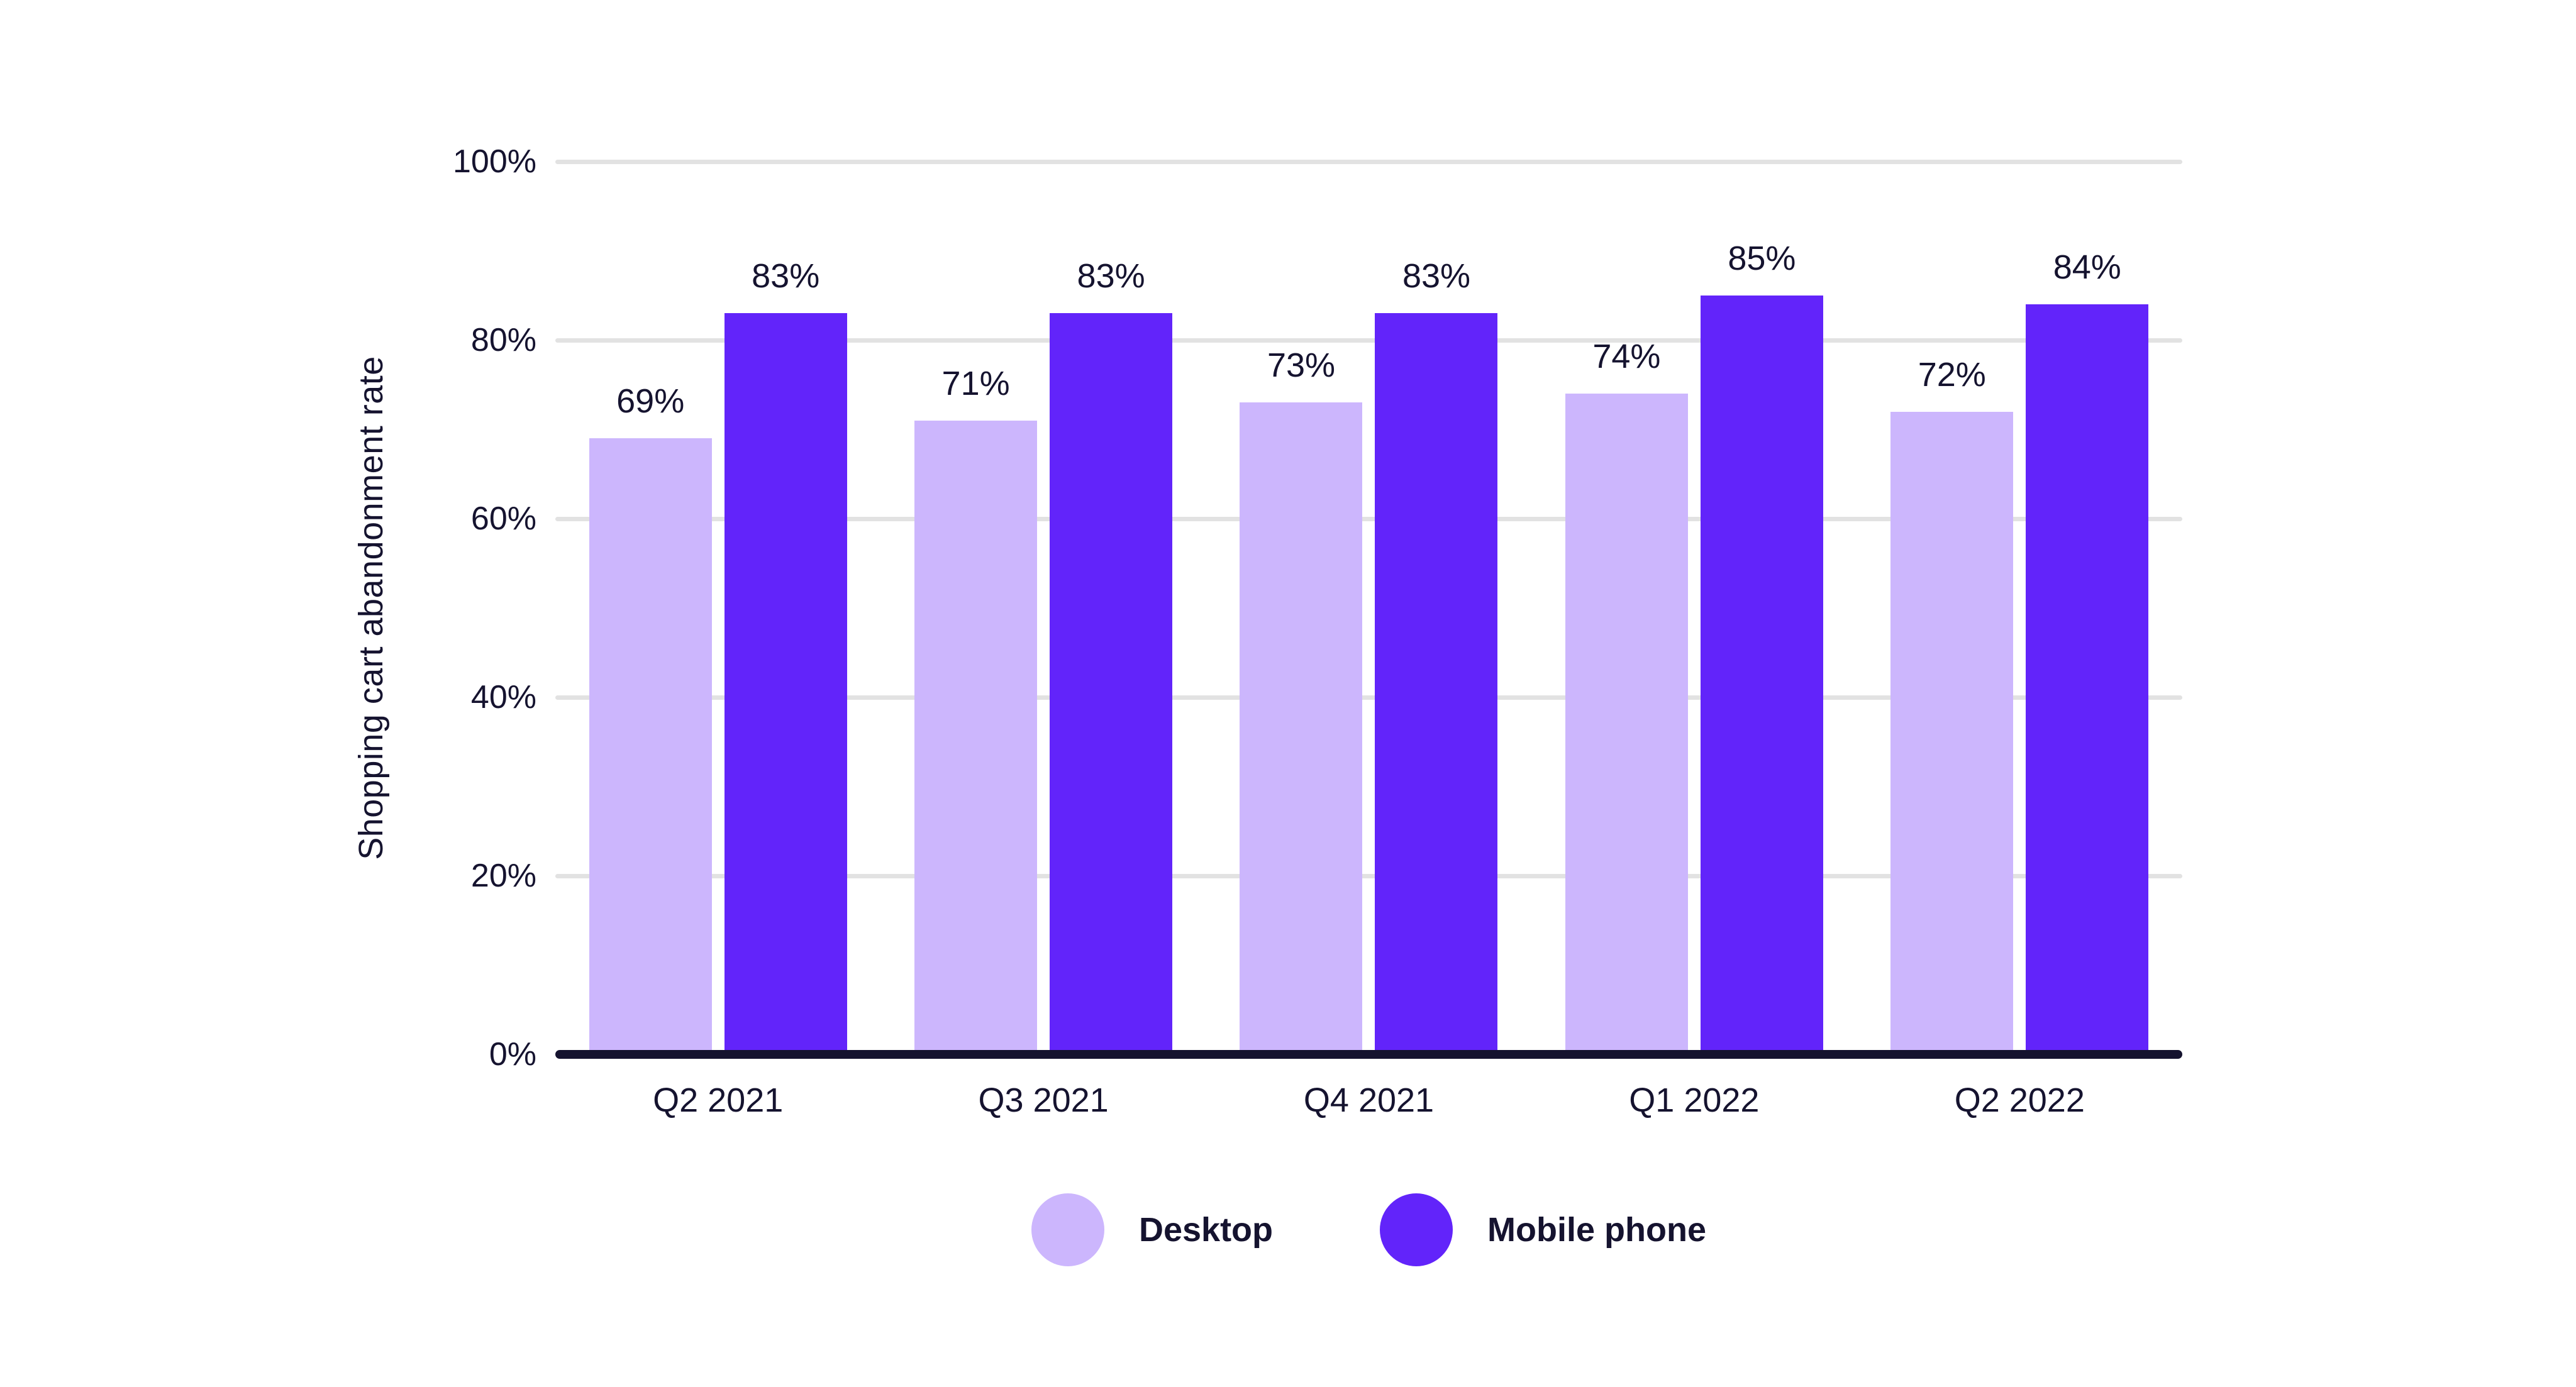 Image resolution: width=2576 pixels, height=1387 pixels. I want to click on bar-value-label-desktop-q3-2021: 71%, so click(975, 383).